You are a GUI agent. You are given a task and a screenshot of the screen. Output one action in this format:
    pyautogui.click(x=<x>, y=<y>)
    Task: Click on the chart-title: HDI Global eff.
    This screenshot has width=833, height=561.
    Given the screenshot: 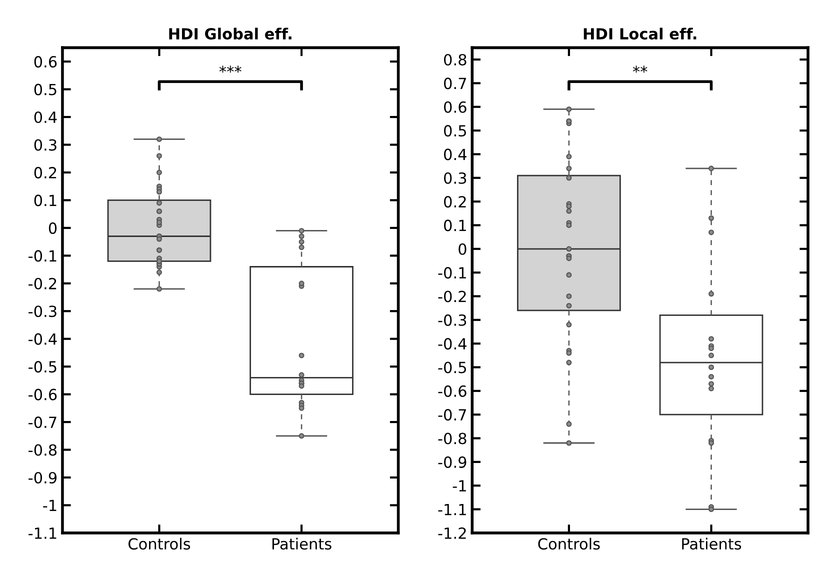 What is the action you would take?
    pyautogui.click(x=230, y=34)
    